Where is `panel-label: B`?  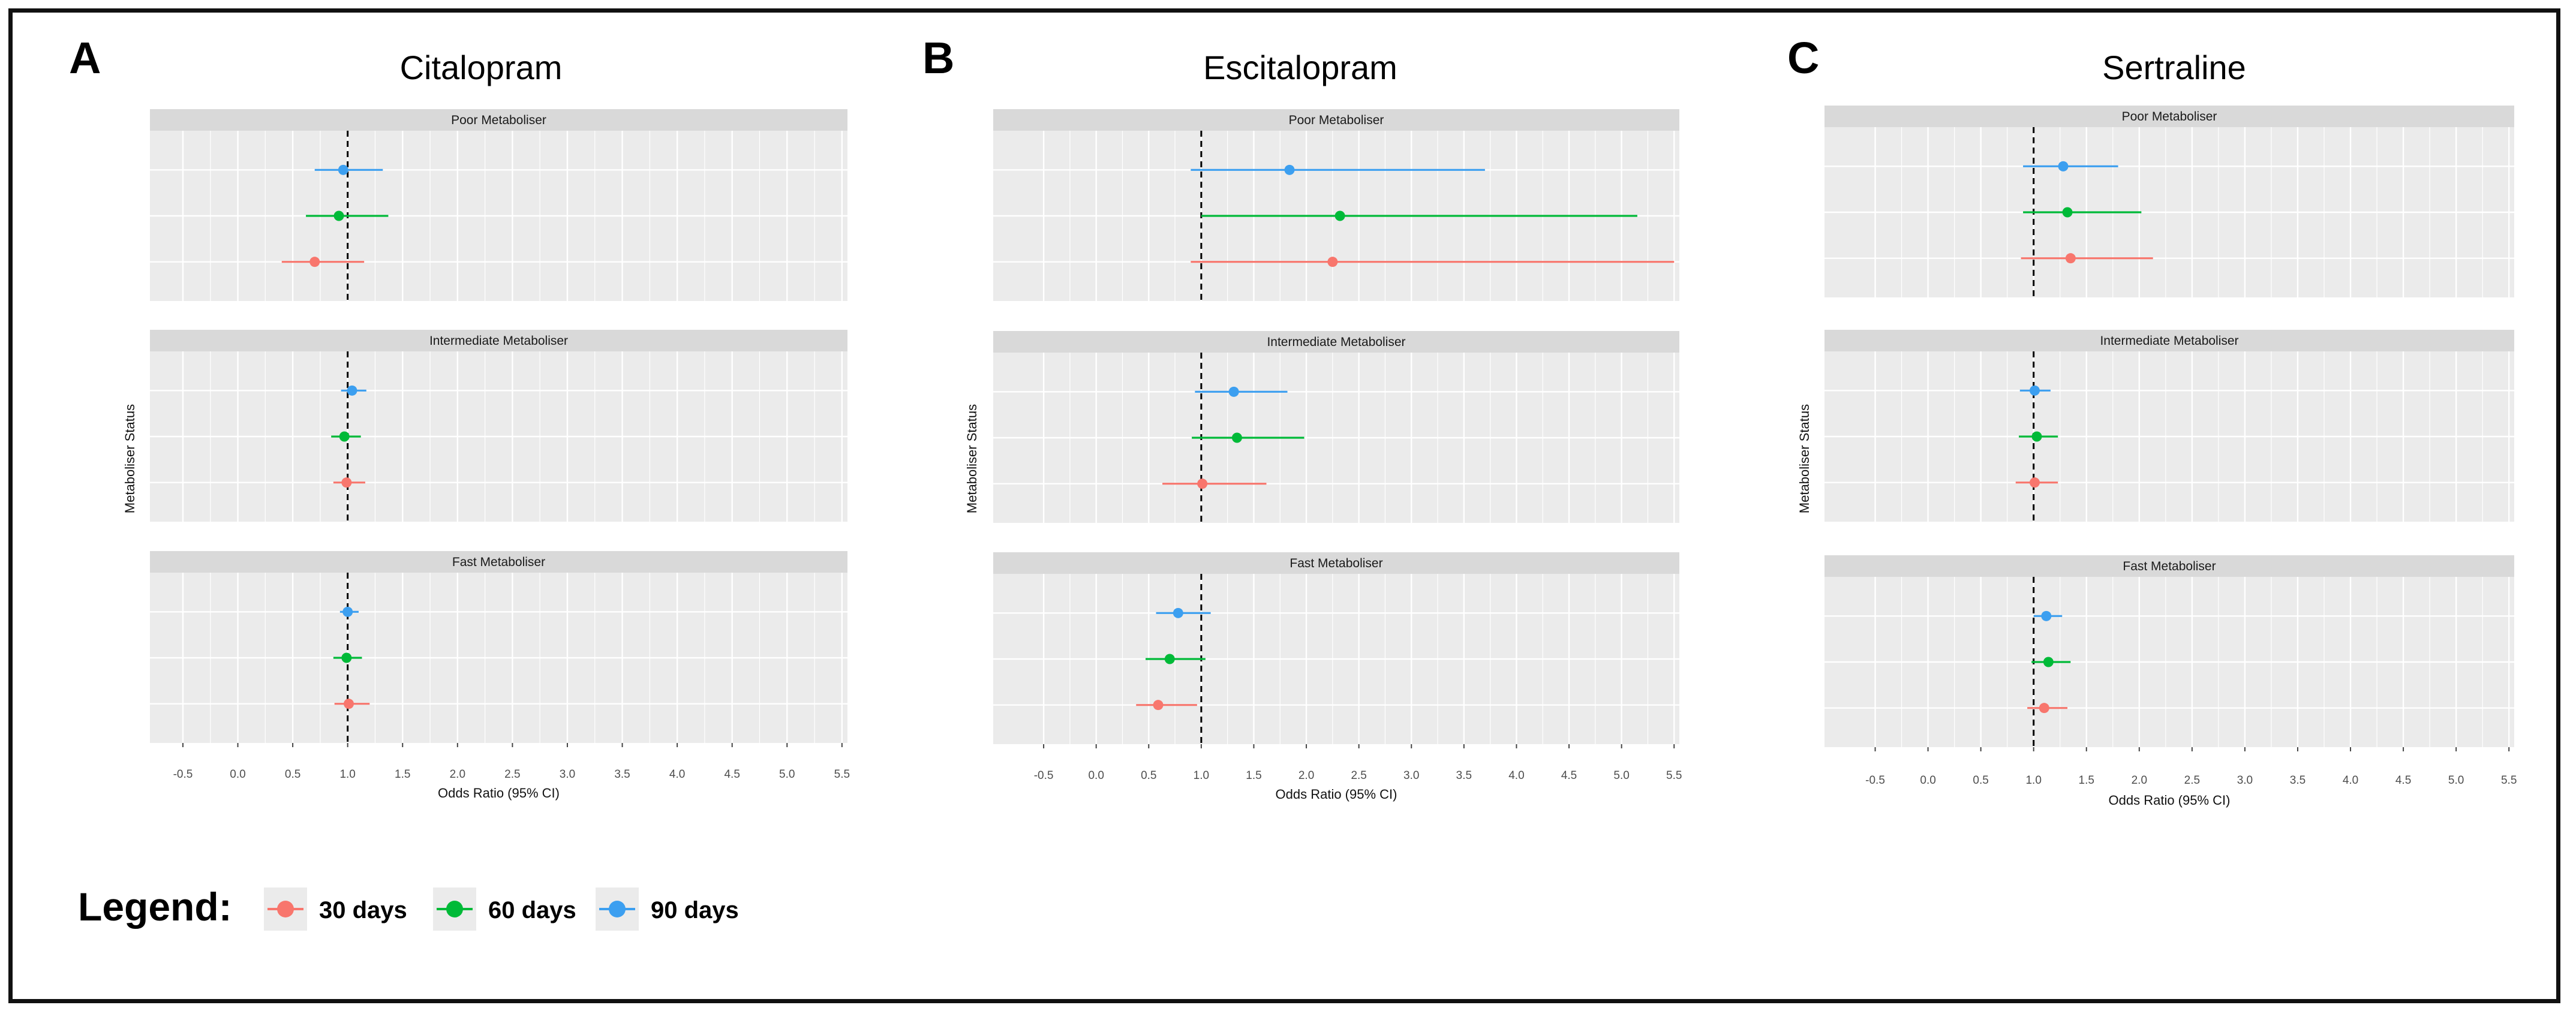
panel-label: B is located at coordinates (938, 58).